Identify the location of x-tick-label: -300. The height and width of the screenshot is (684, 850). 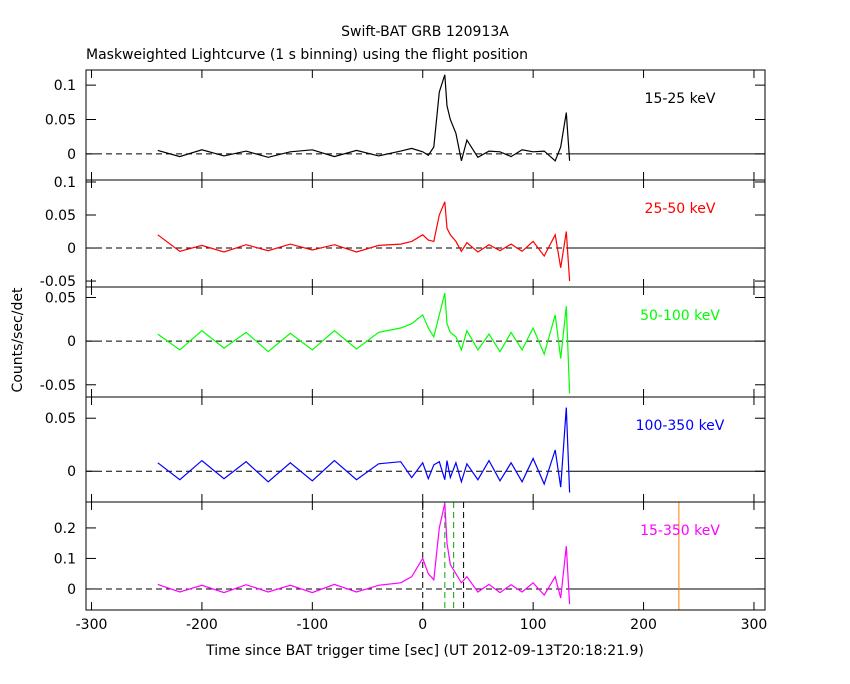
(92, 625).